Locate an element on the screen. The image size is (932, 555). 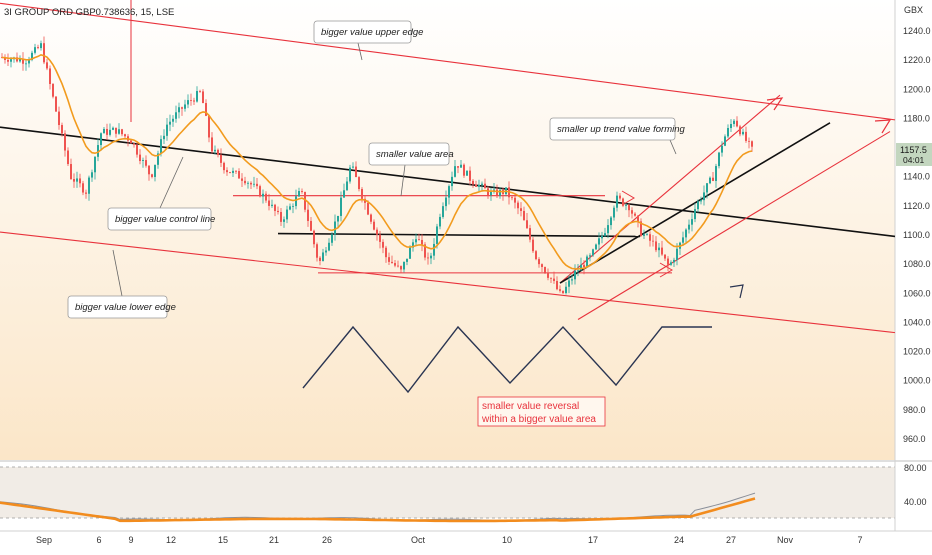
x-tick-label: 26 is located at coordinates (327, 540).